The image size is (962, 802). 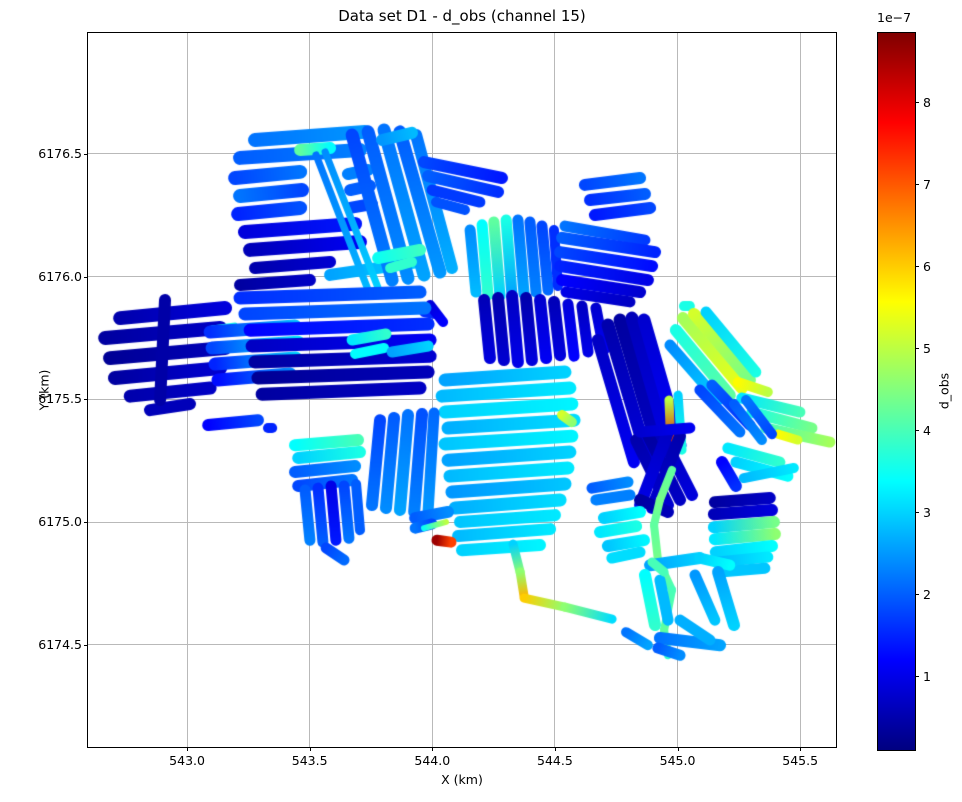 What do you see at coordinates (927, 676) in the screenshot?
I see `colorbar-tick-label: 1` at bounding box center [927, 676].